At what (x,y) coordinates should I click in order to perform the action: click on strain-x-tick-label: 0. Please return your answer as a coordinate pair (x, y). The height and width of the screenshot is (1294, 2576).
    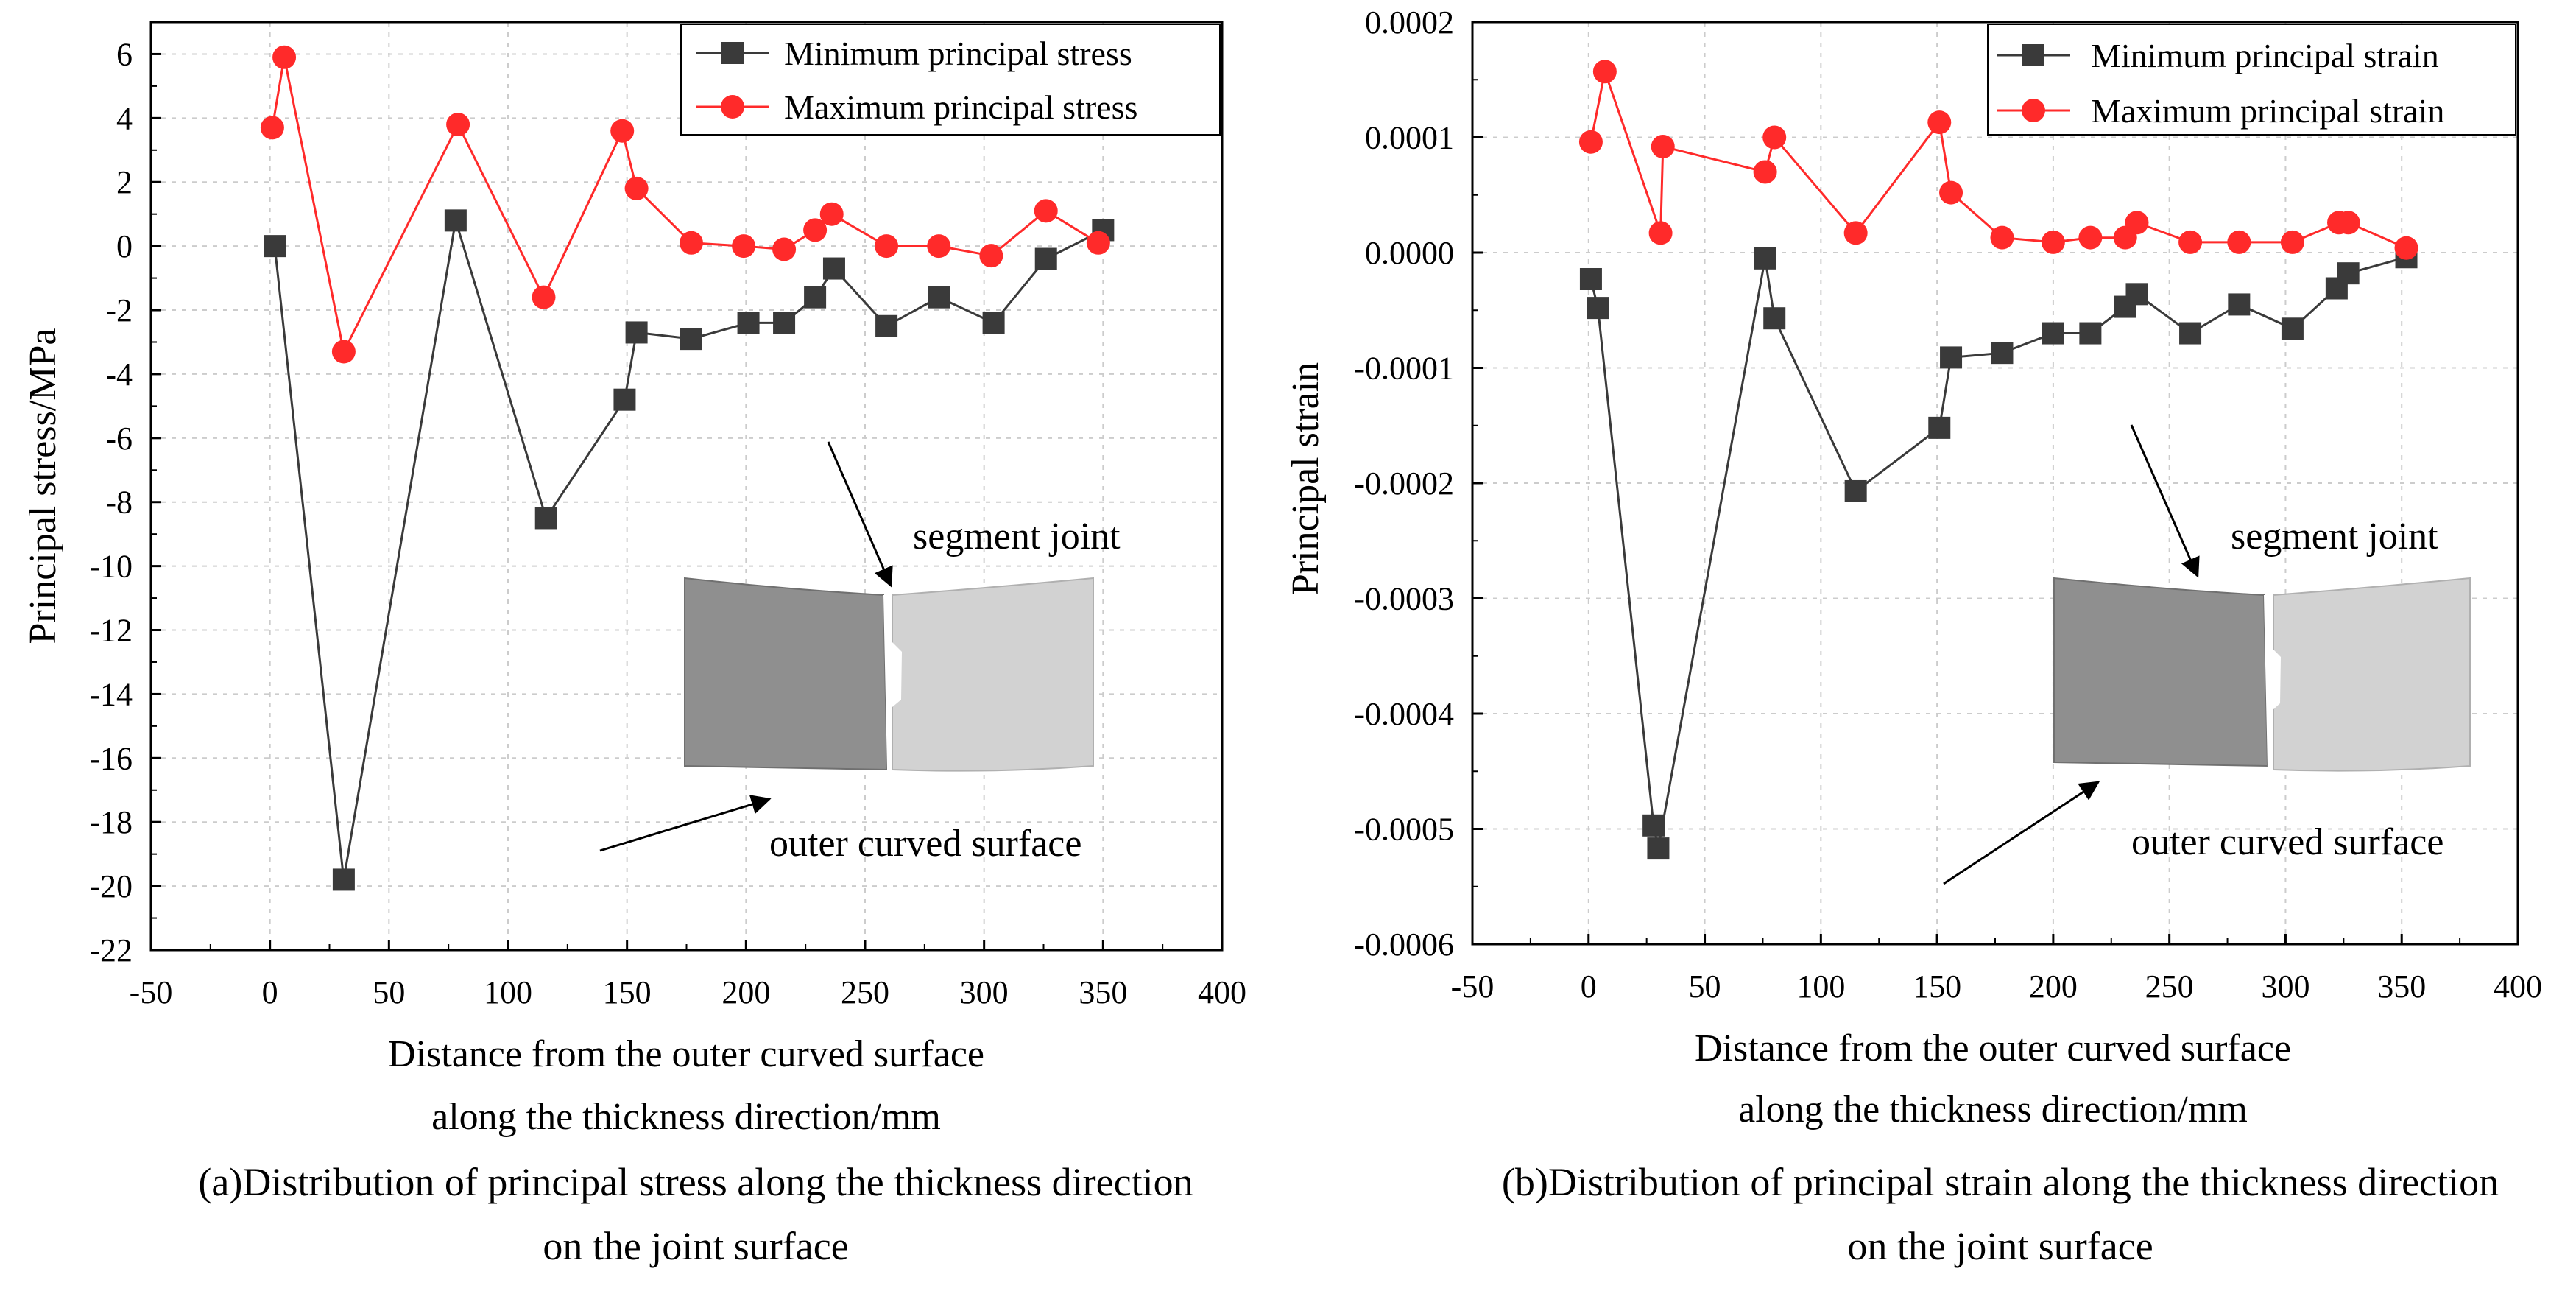
    Looking at the image, I should click on (1589, 986).